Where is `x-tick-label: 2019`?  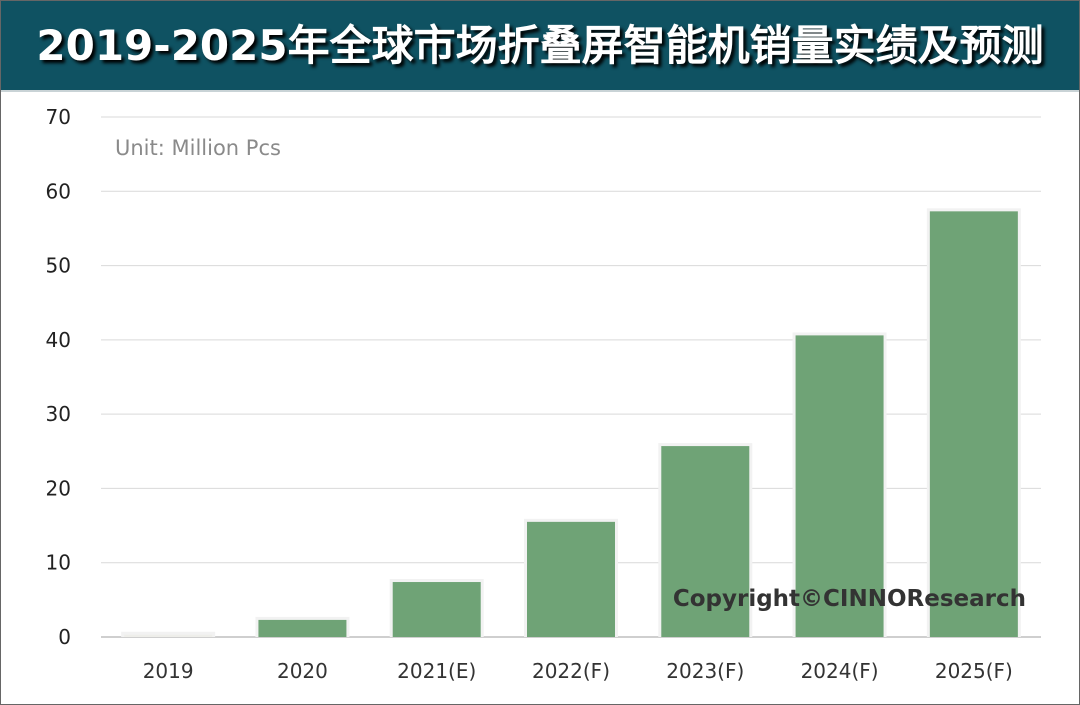 x-tick-label: 2019 is located at coordinates (168, 671).